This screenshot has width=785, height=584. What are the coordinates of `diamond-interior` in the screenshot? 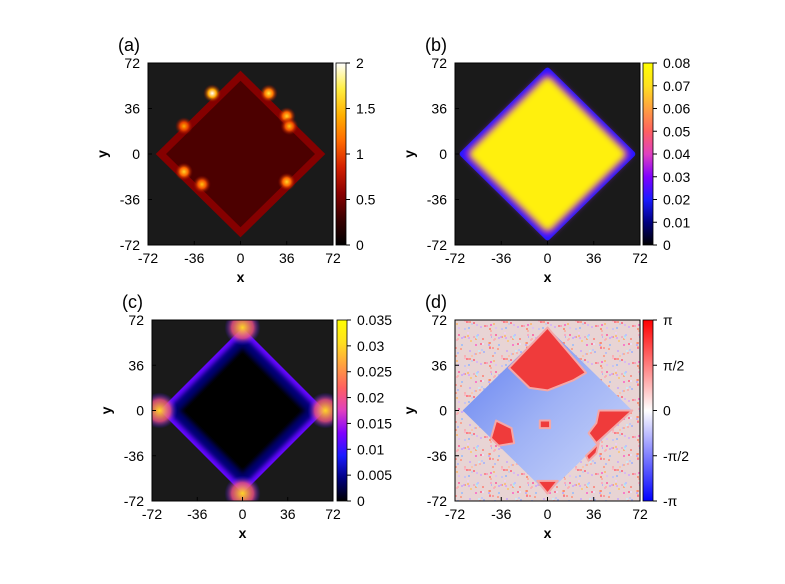 It's located at (547, 154).